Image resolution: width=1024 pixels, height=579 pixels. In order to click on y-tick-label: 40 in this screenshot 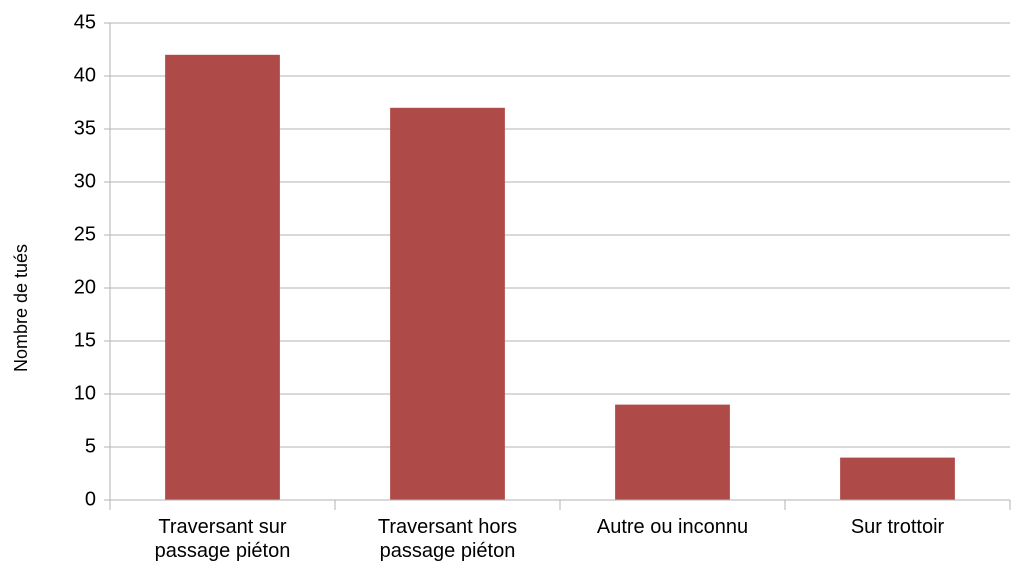, I will do `click(85, 75)`.